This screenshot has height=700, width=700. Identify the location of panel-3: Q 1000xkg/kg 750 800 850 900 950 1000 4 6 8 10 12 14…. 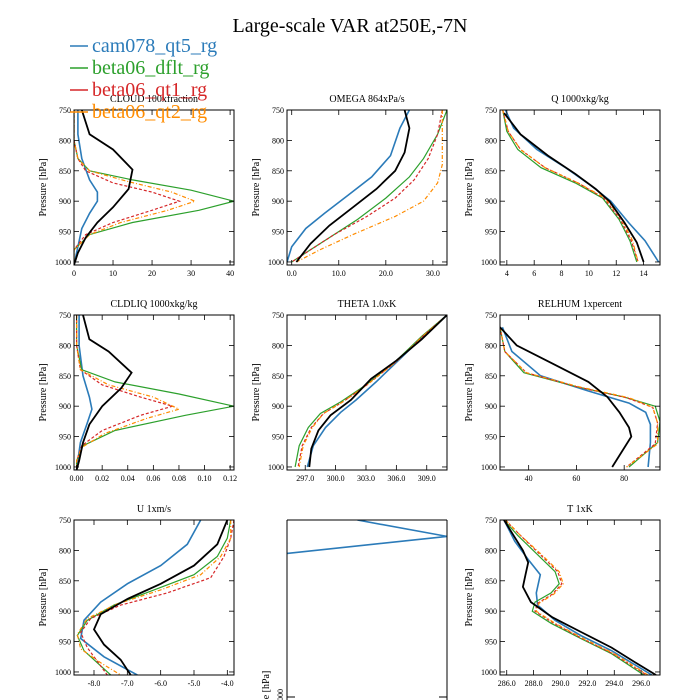
(562, 186).